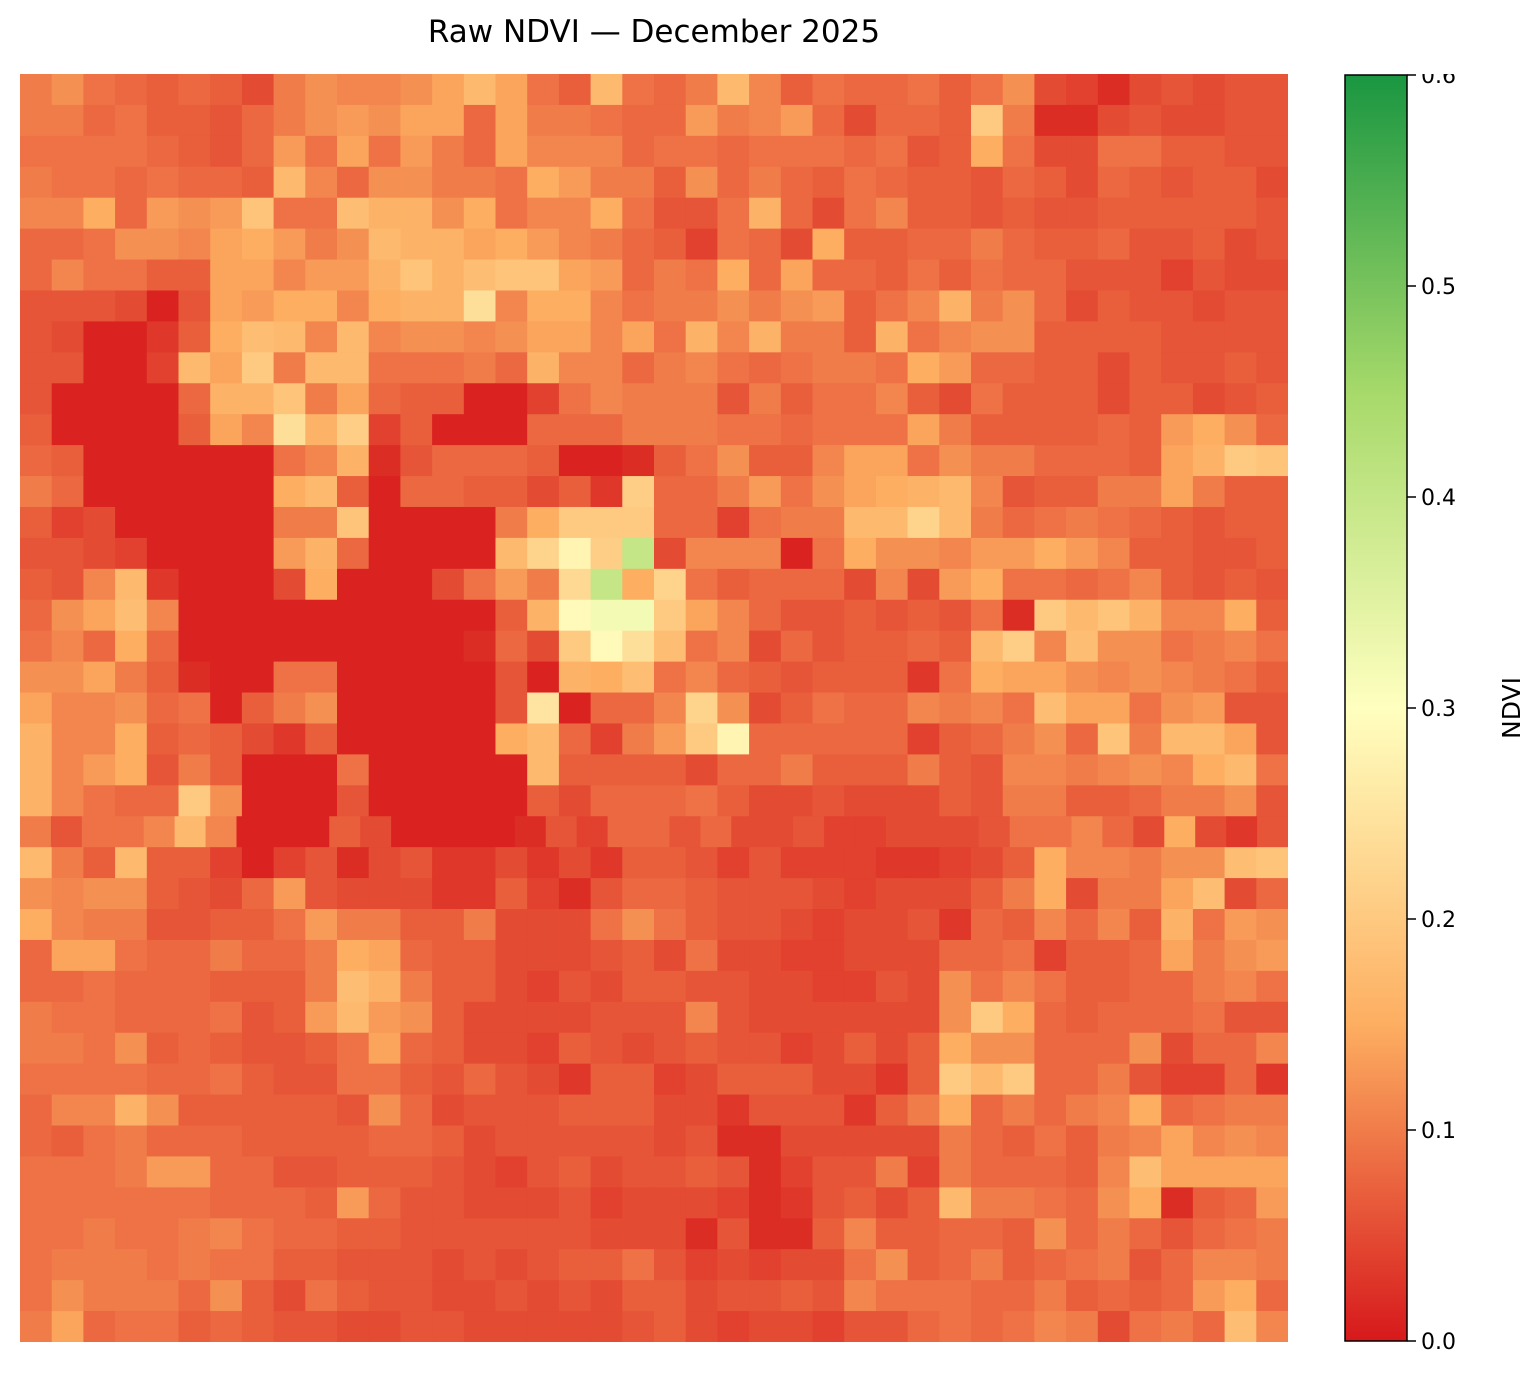  Describe the element at coordinates (1438, 498) in the screenshot. I see `colorbar-tick-label: 0.4` at that location.